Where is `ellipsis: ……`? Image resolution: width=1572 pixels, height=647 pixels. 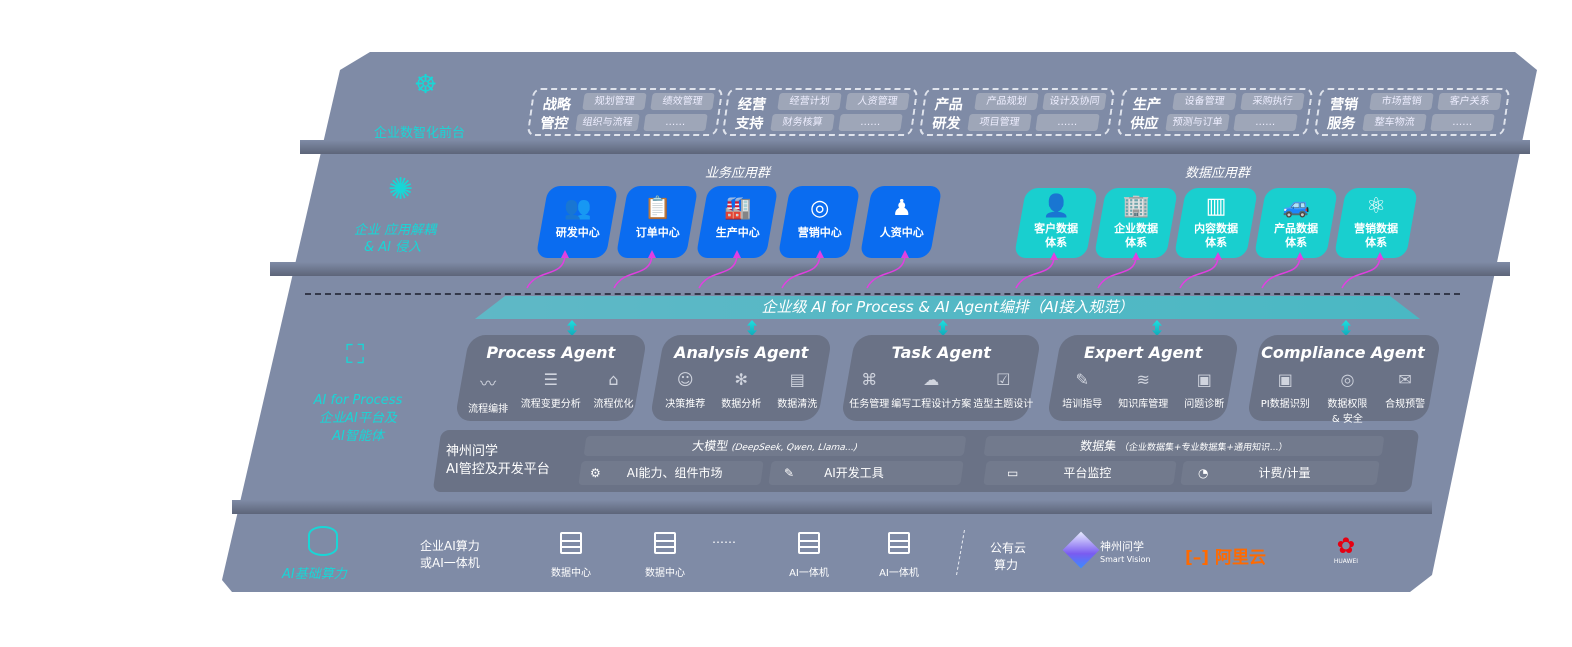 ellipsis: …… is located at coordinates (724, 539).